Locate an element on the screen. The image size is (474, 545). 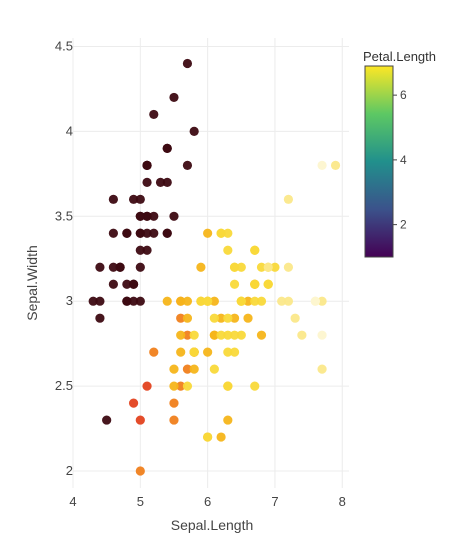
x-axis-title: Sepal.Length is located at coordinates (212, 525).